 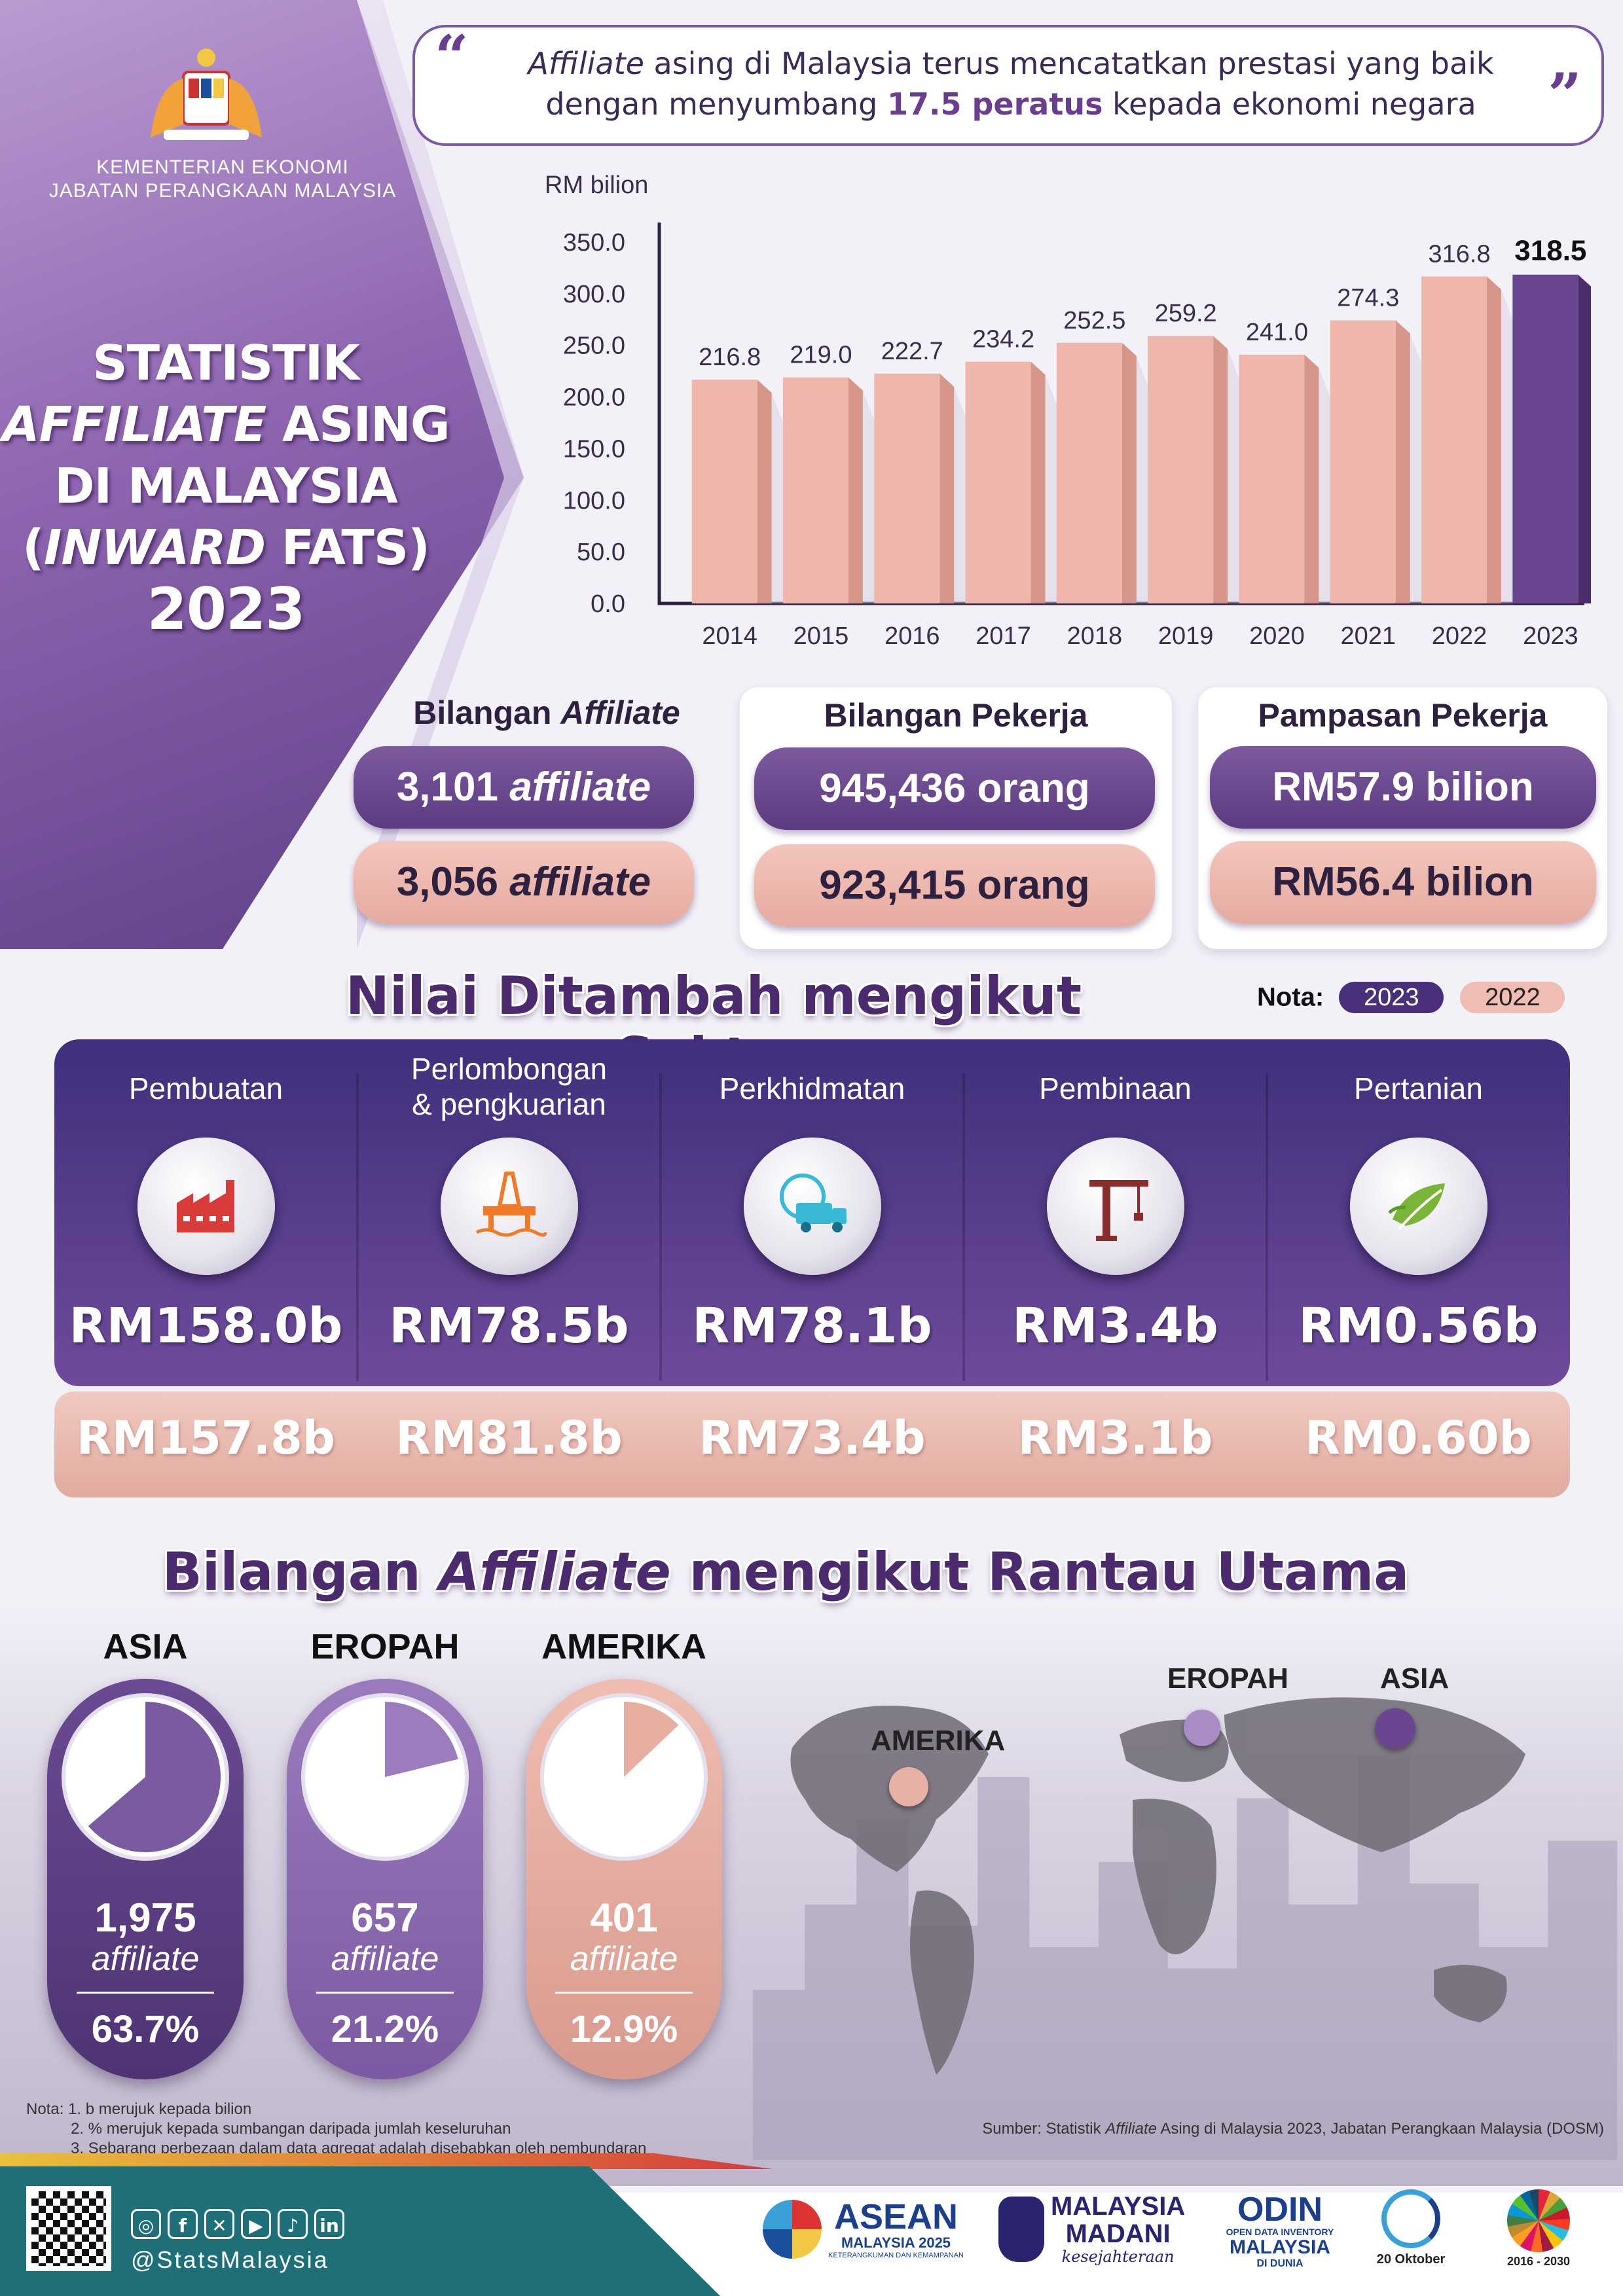 I want to click on stat-value-2023: RM57.9 bilion, so click(x=1403, y=787).